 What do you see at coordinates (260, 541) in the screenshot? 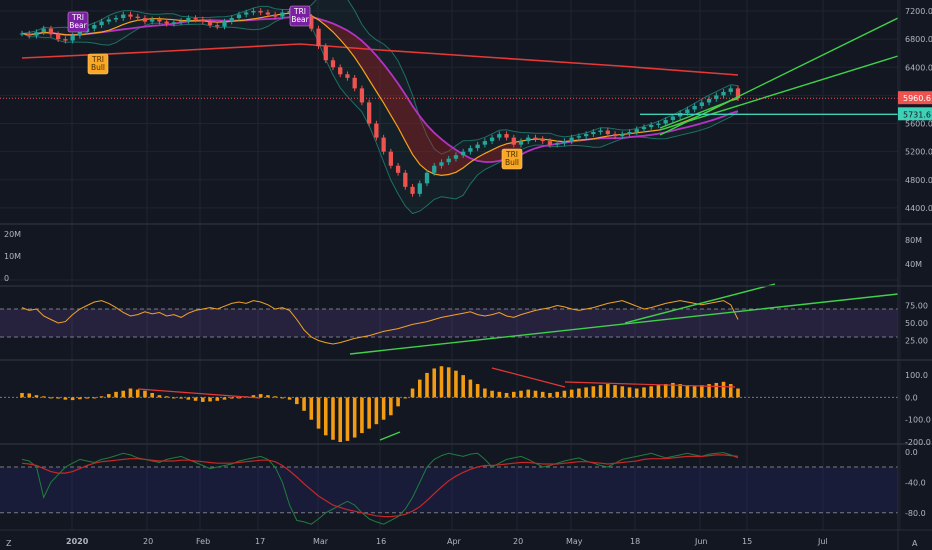
I see `time-tick-label: 17` at bounding box center [260, 541].